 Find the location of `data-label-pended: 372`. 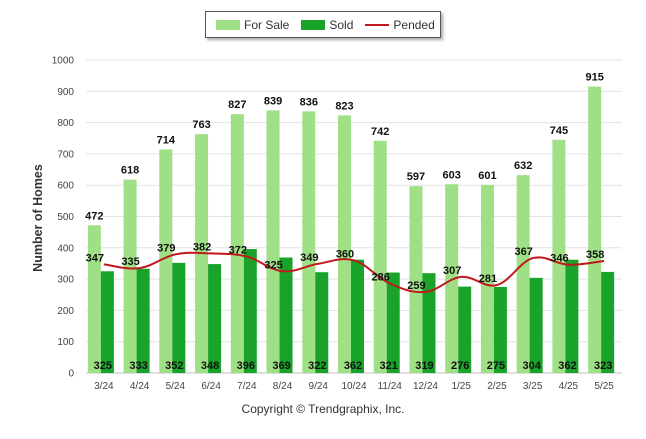

data-label-pended: 372 is located at coordinates (238, 251).